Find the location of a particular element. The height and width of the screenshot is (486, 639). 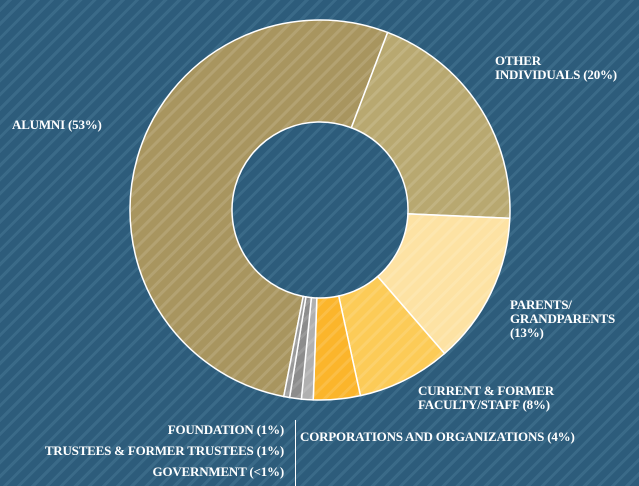

category-name: CURRENT & FORMER FACULTY/STAFF is located at coordinates (486, 397).